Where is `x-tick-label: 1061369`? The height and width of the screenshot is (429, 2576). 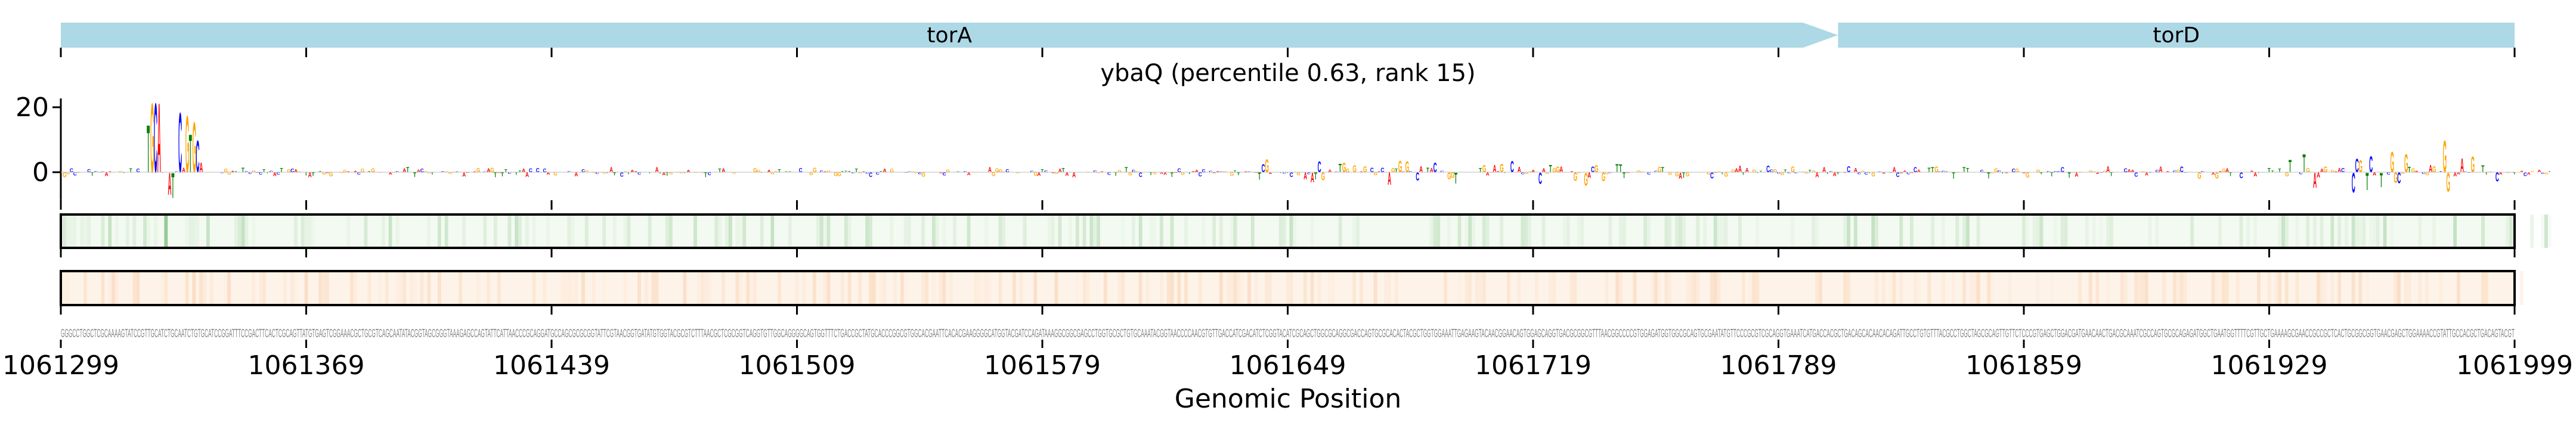 x-tick-label: 1061369 is located at coordinates (307, 365).